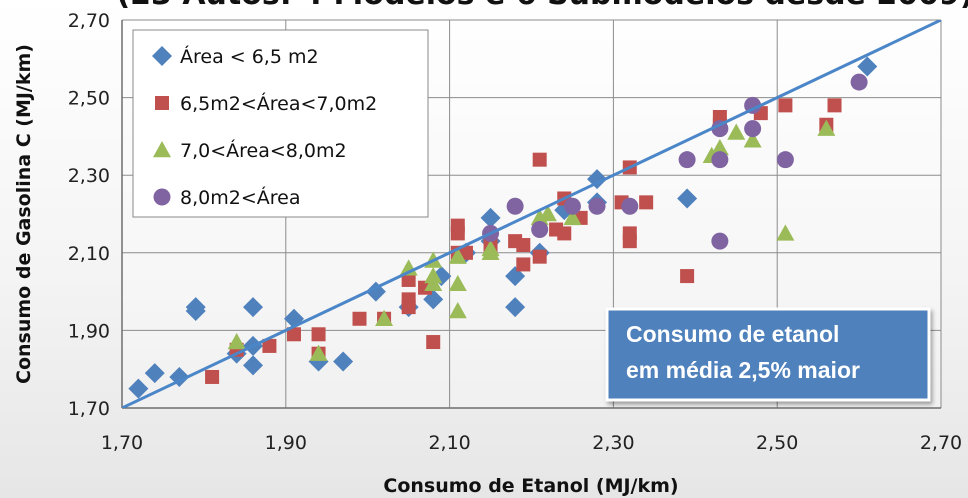  What do you see at coordinates (89, 21) in the screenshot?
I see `y-tick-label: 2,70` at bounding box center [89, 21].